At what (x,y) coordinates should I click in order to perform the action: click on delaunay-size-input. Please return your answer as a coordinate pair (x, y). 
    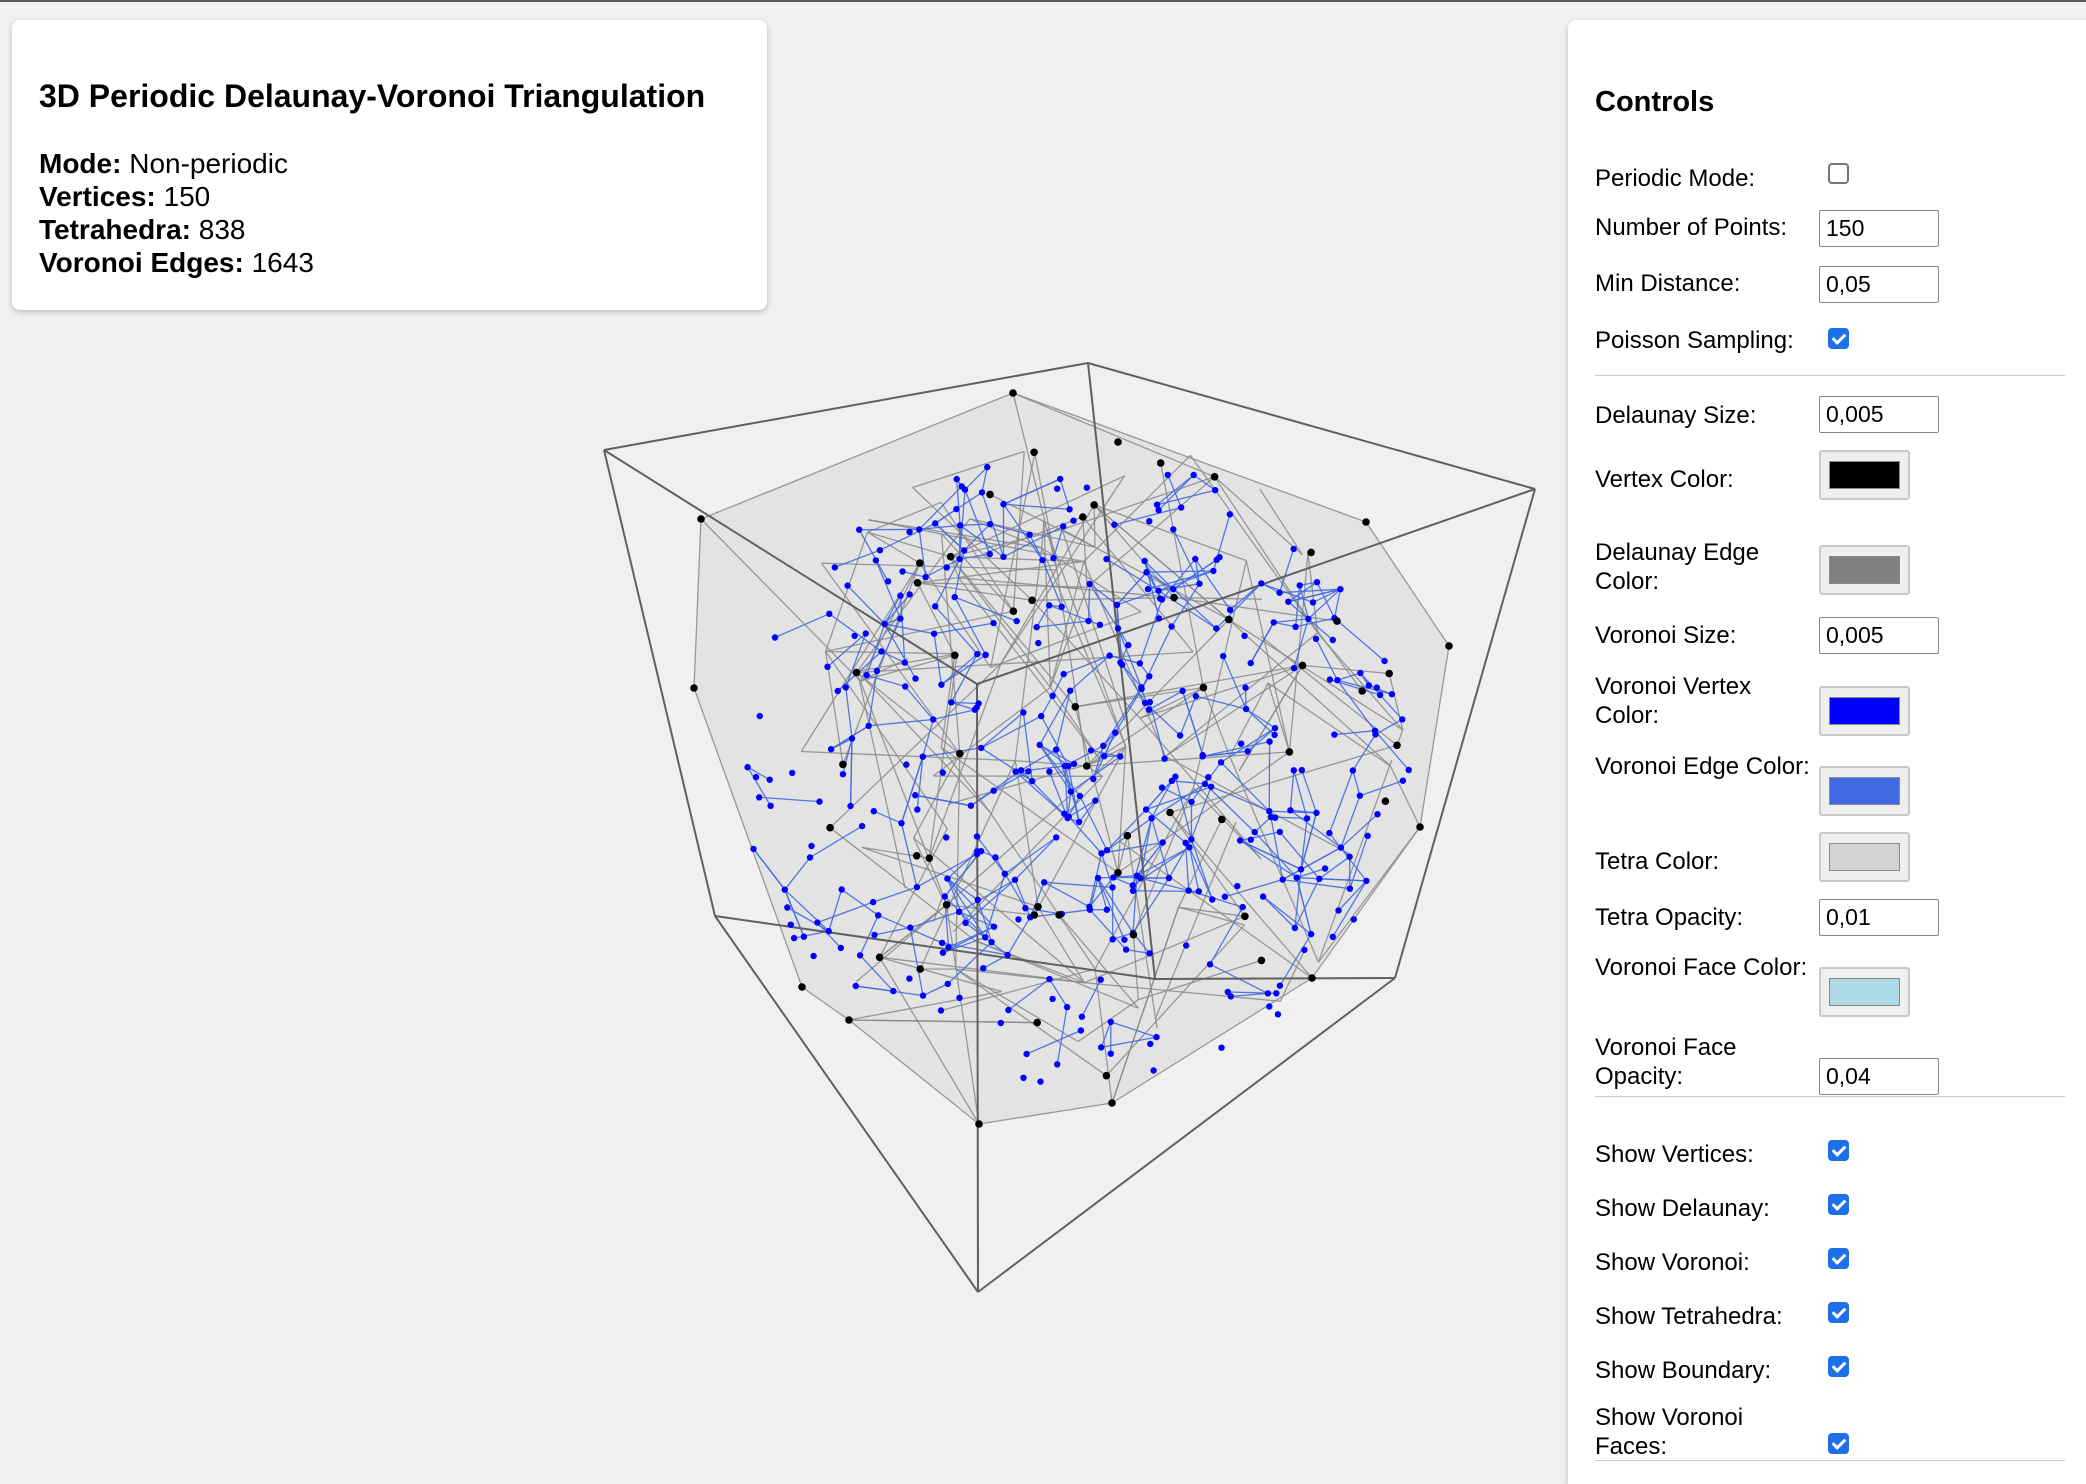
    Looking at the image, I should click on (1879, 414).